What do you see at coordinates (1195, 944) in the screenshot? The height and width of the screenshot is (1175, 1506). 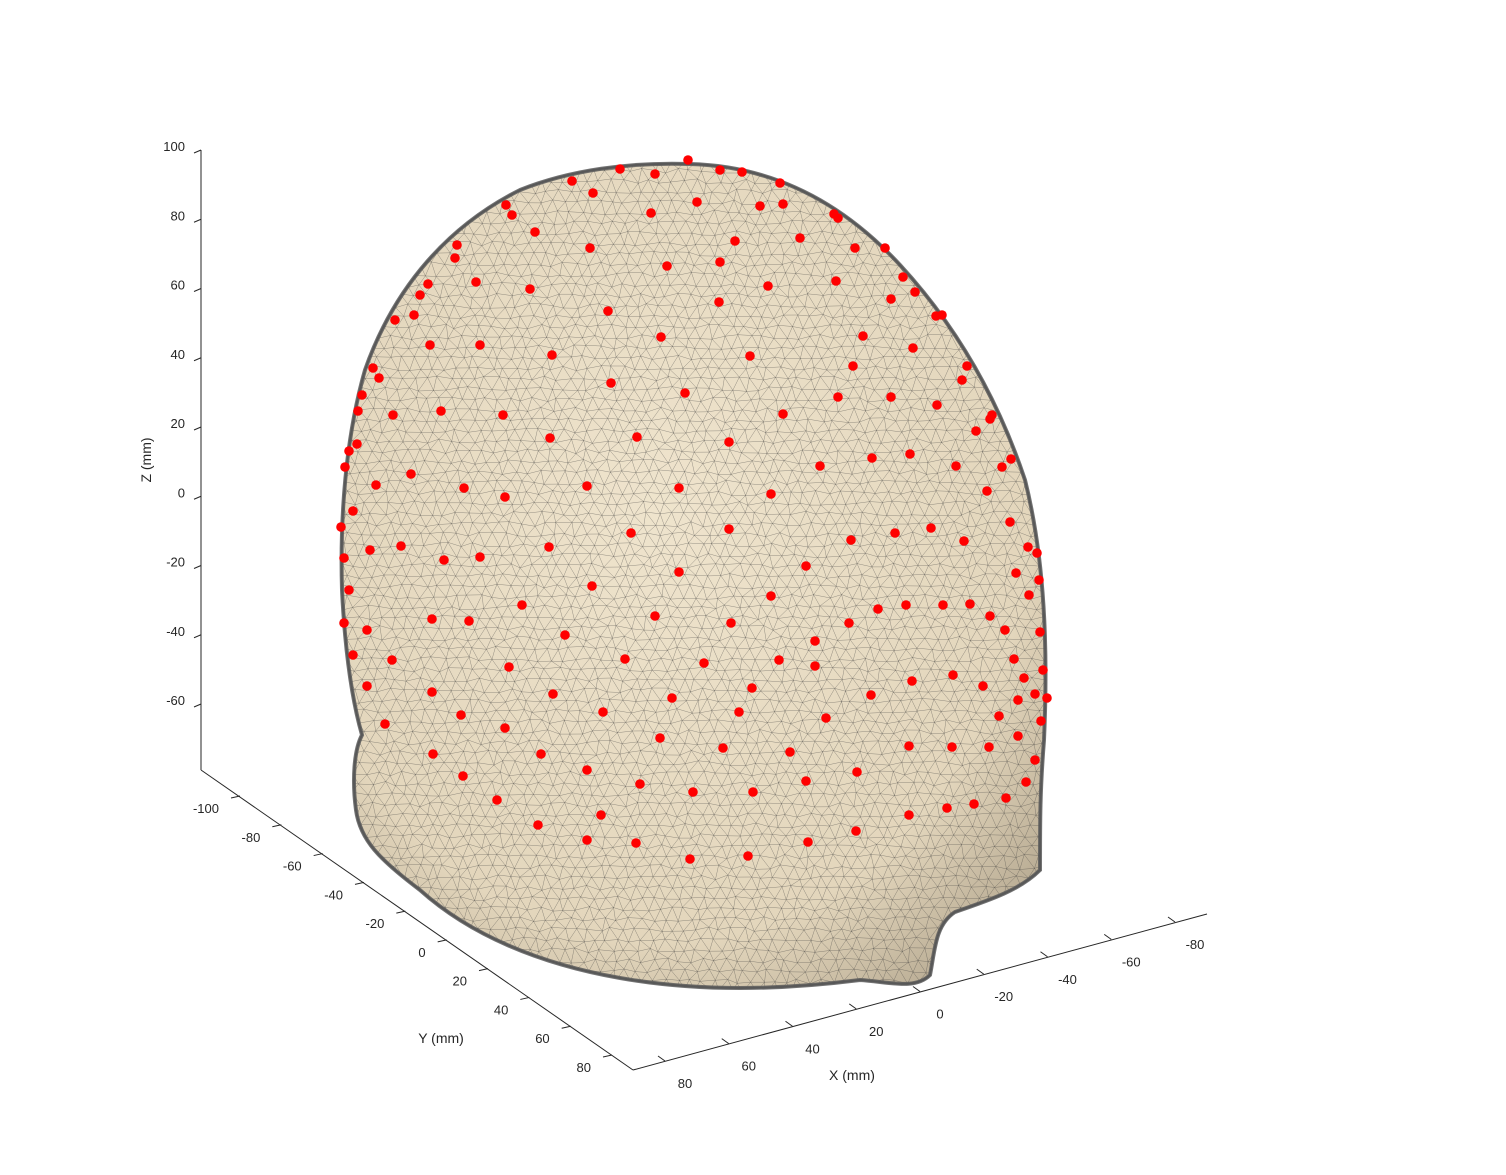 I see `x-tick-label: -80` at bounding box center [1195, 944].